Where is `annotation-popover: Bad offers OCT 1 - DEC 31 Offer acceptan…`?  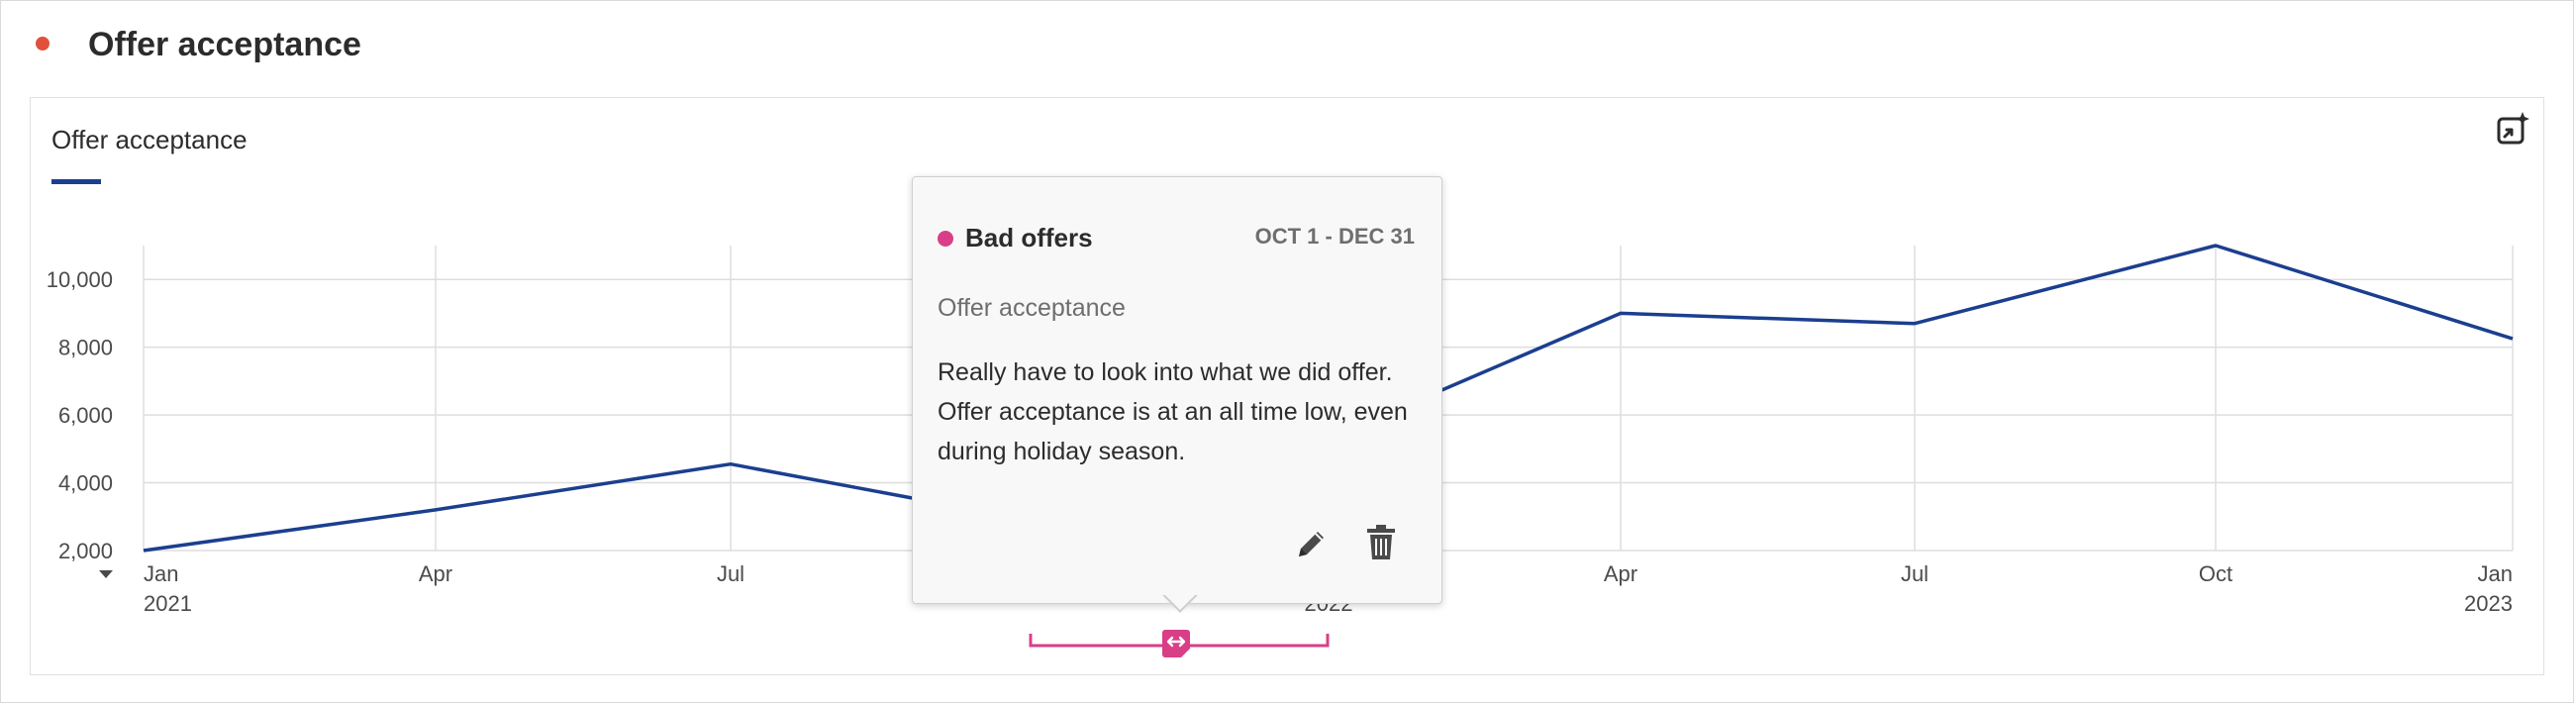
annotation-popover: Bad offers OCT 1 - DEC 31 Offer acceptan… is located at coordinates (1177, 390).